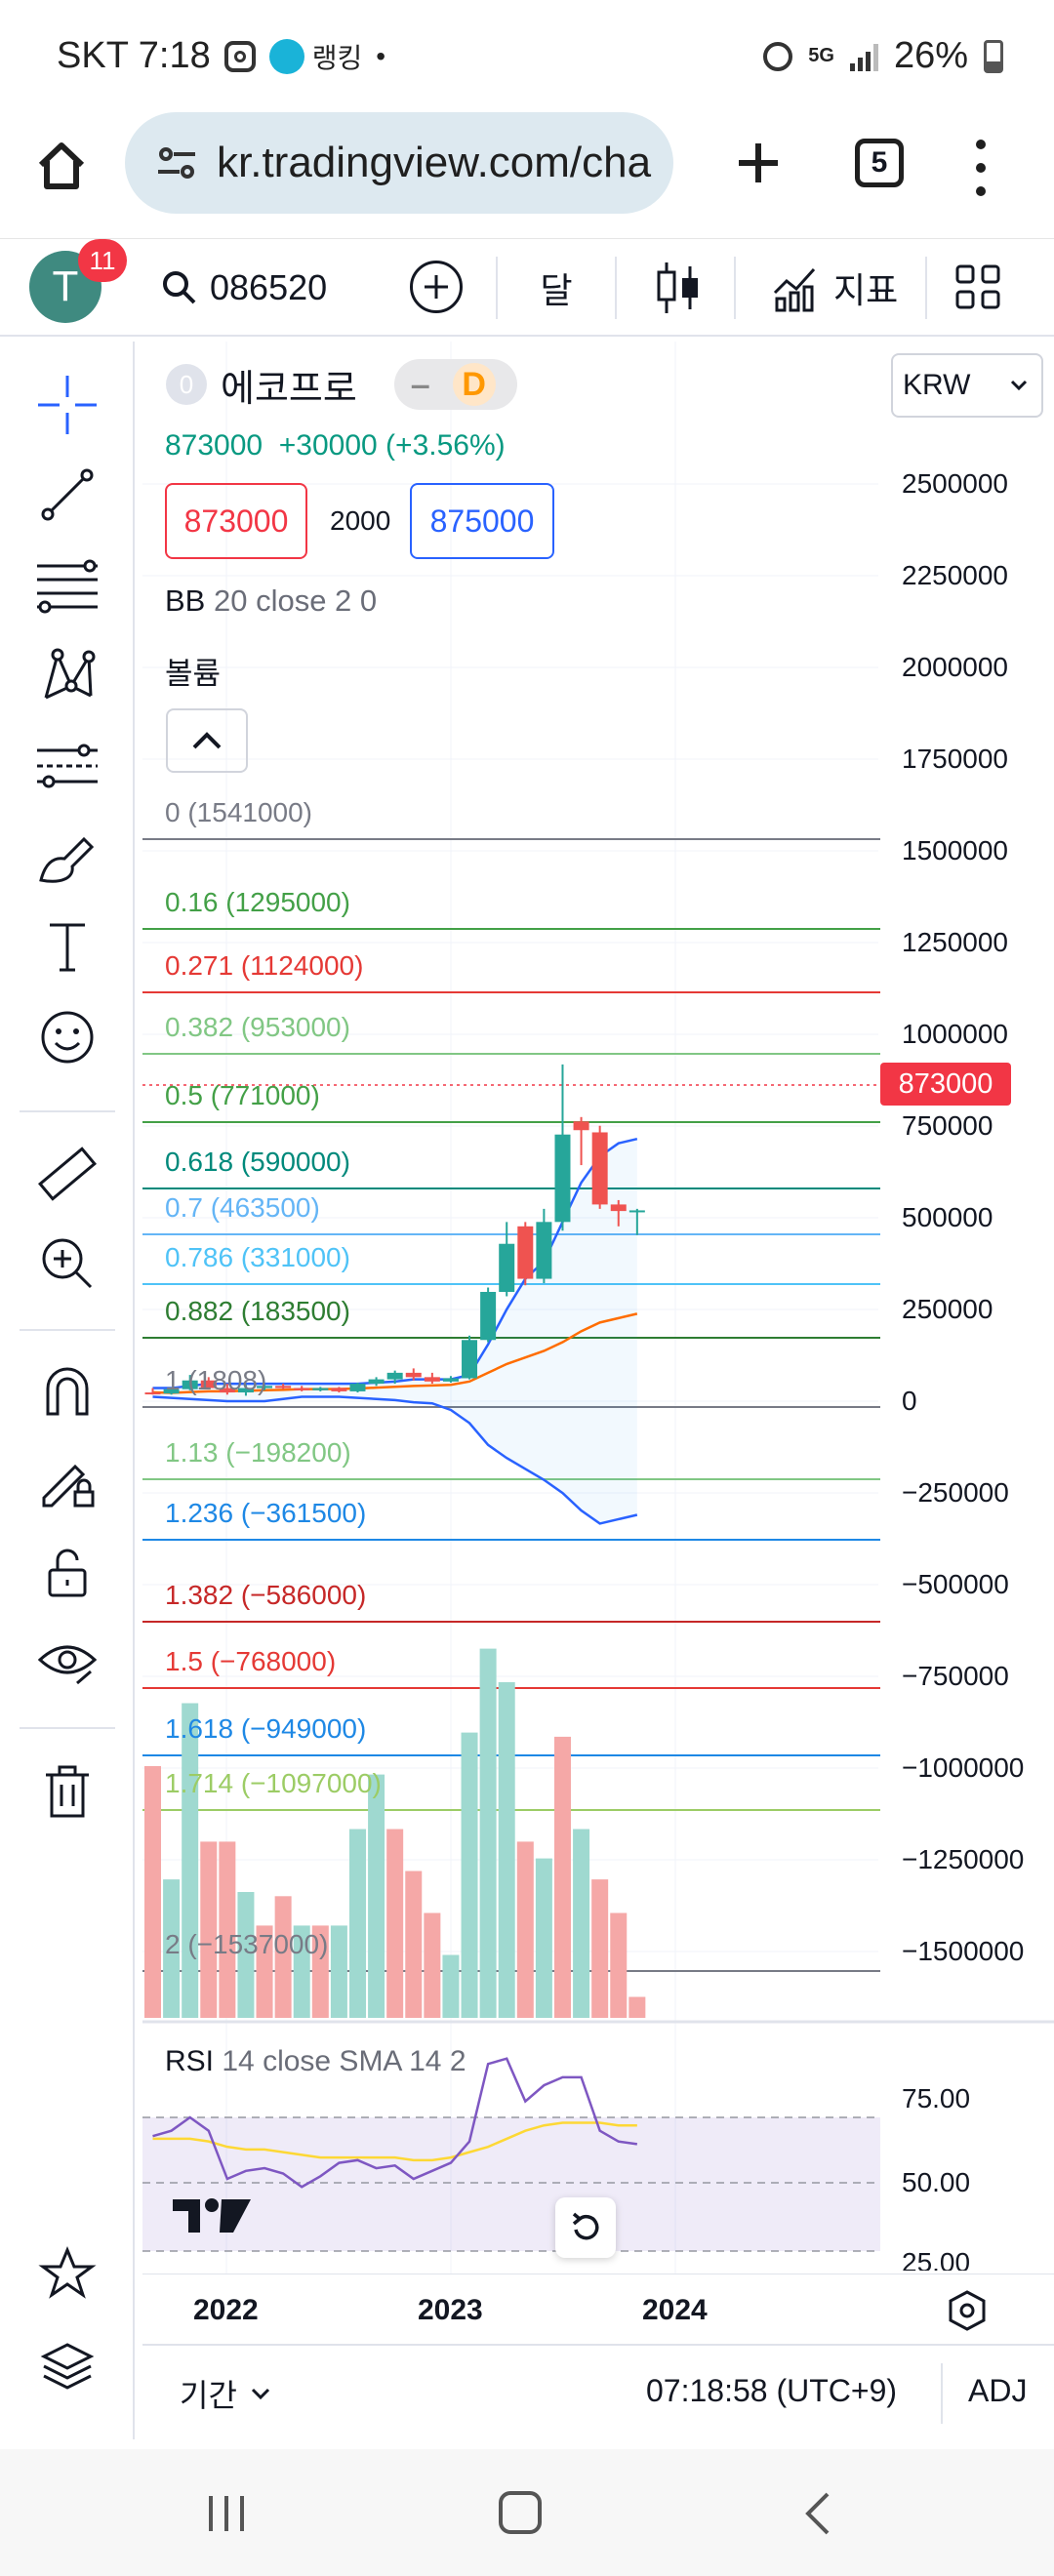 The height and width of the screenshot is (2576, 1054). What do you see at coordinates (226, 2310) in the screenshot?
I see `time-label-2022: 2022` at bounding box center [226, 2310].